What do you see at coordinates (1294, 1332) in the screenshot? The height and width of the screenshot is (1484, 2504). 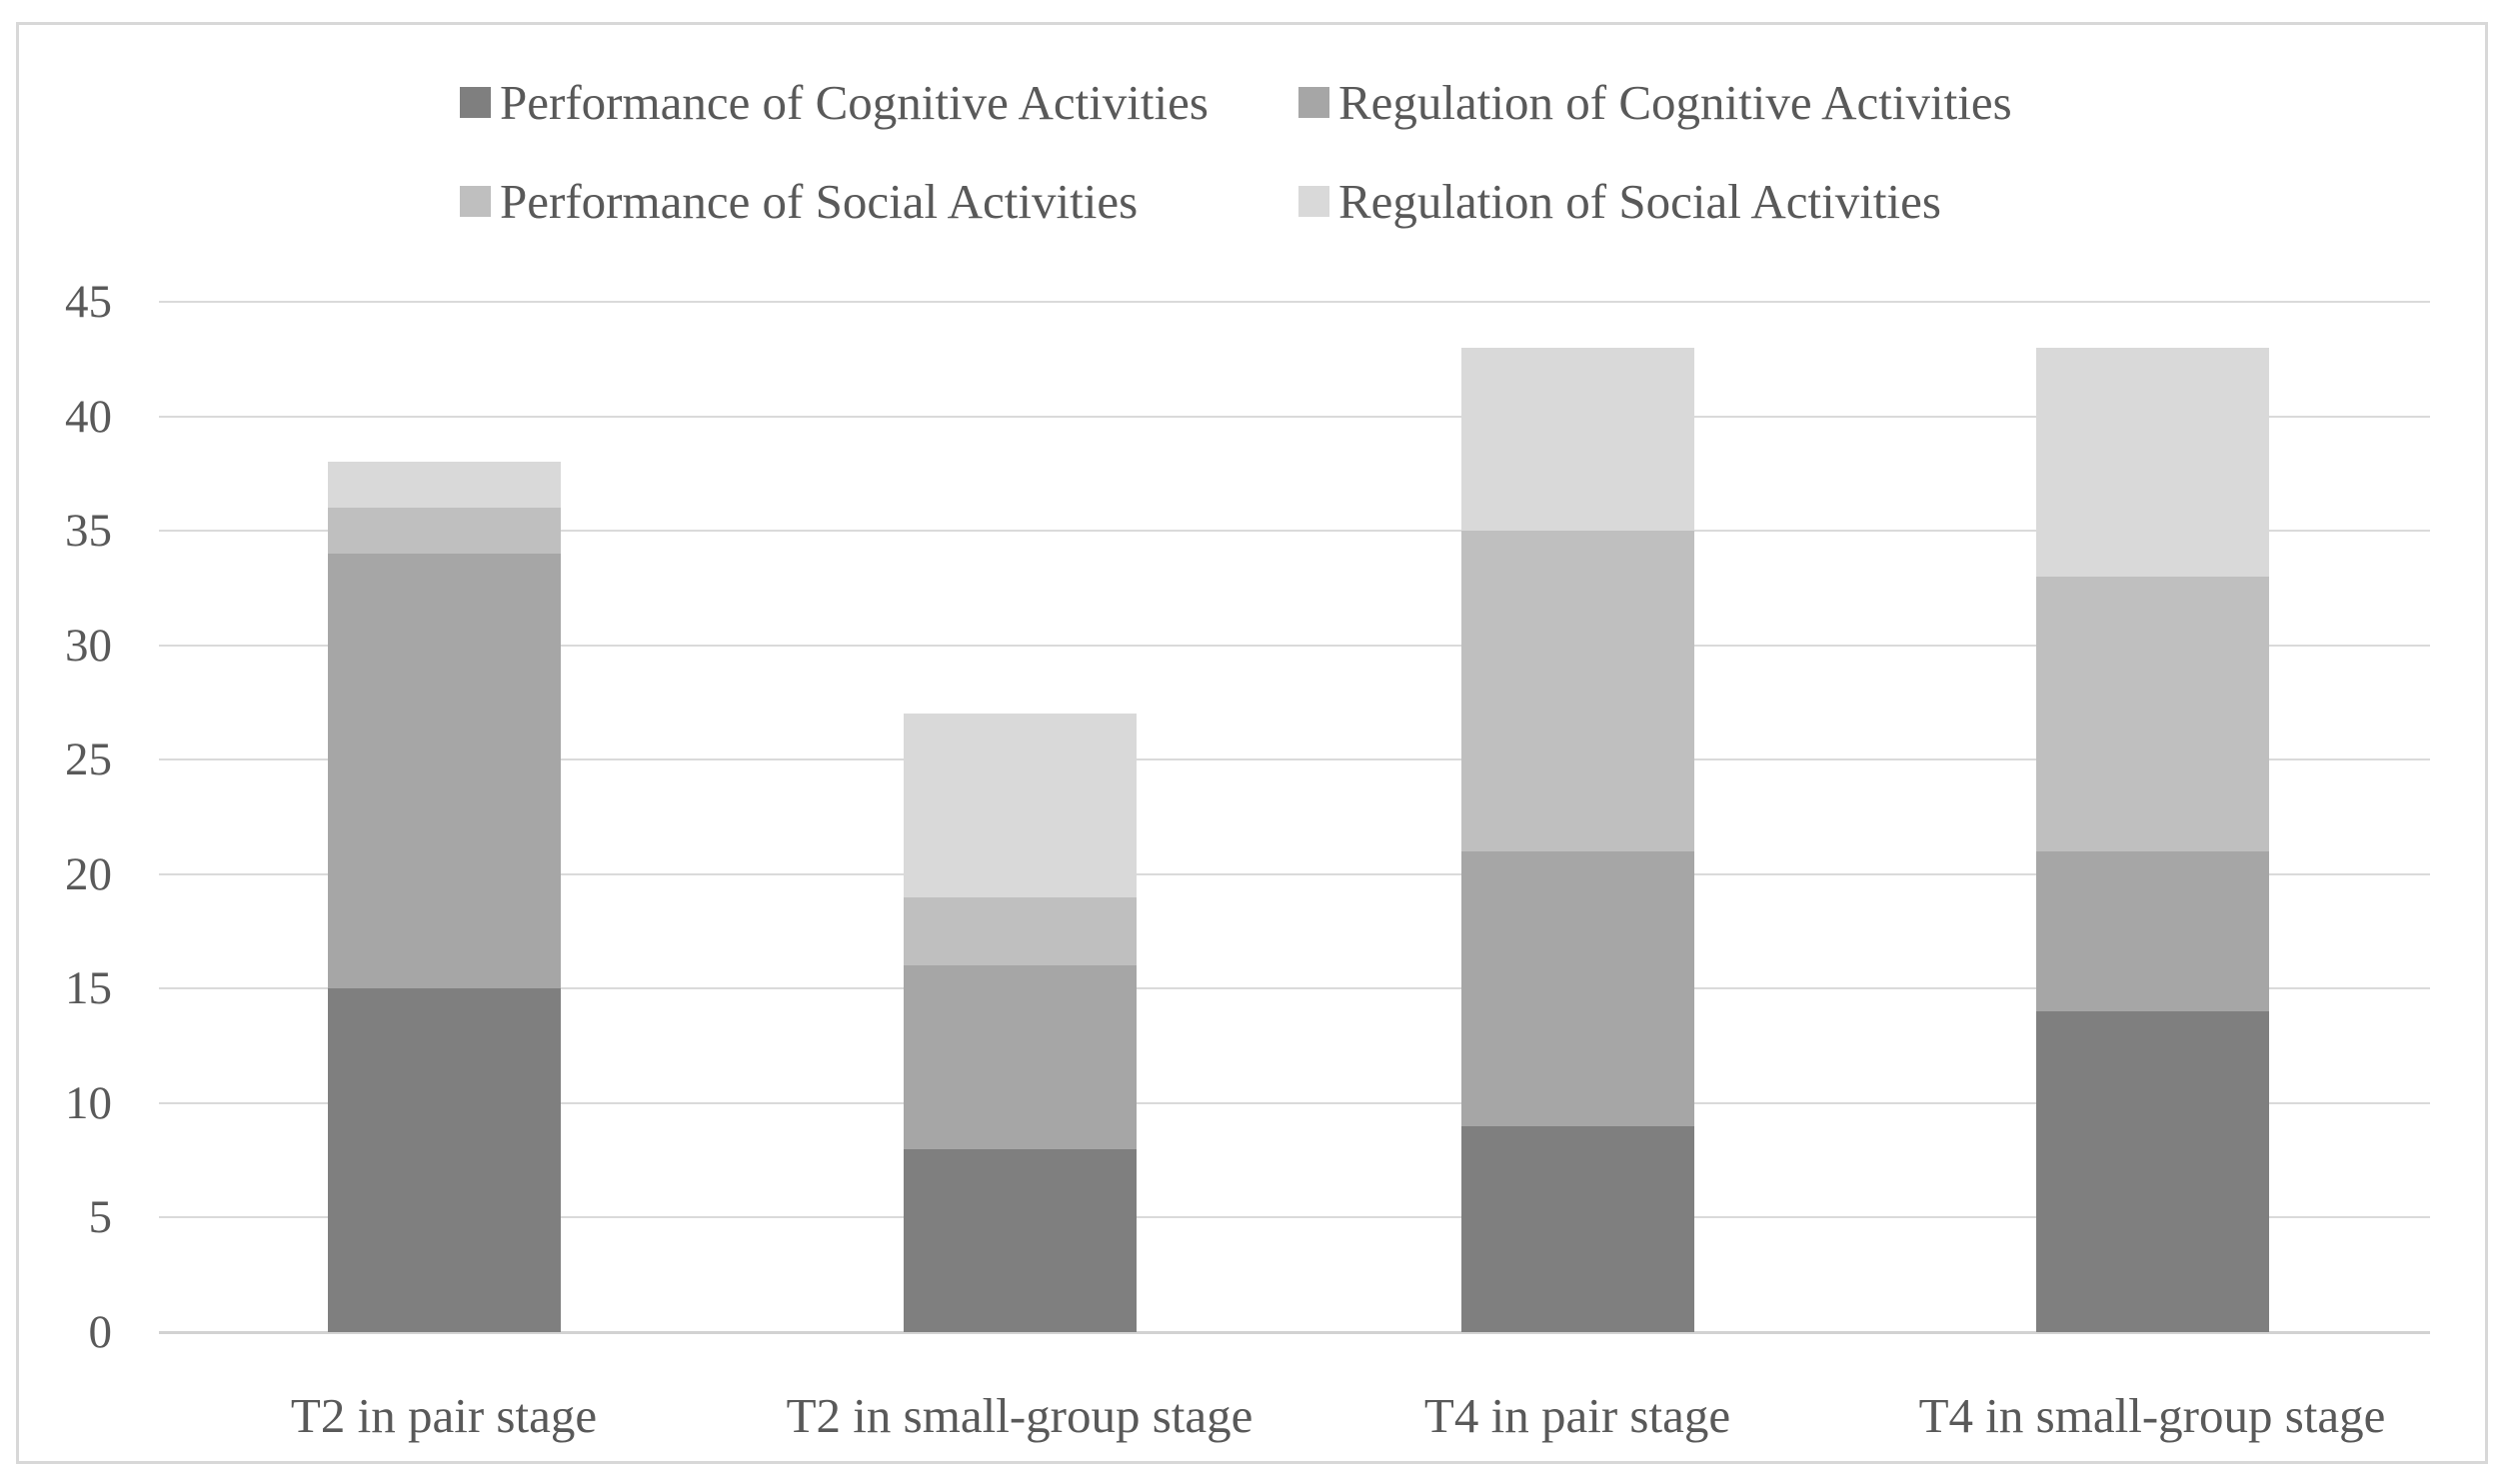 I see `x-axis-line` at bounding box center [1294, 1332].